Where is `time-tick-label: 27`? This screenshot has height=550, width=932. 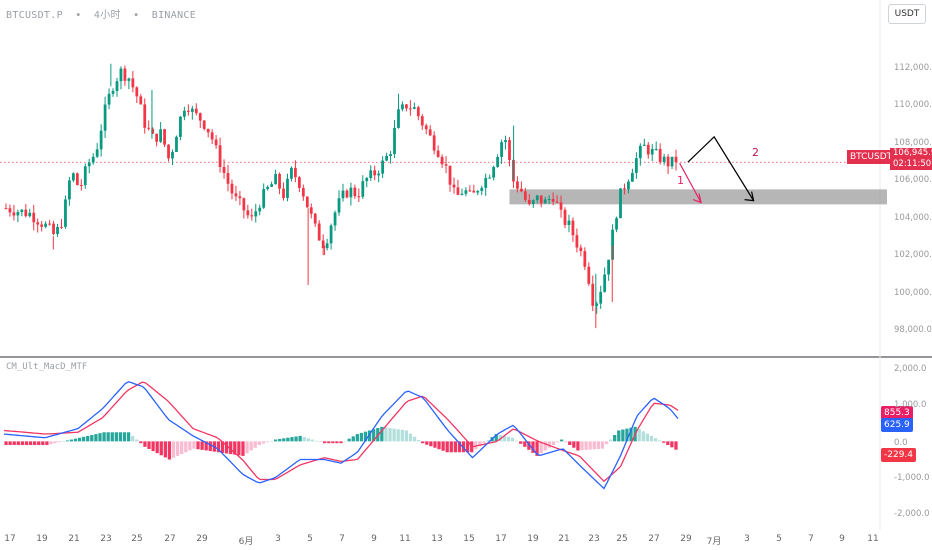
time-tick-label: 27 is located at coordinates (654, 539).